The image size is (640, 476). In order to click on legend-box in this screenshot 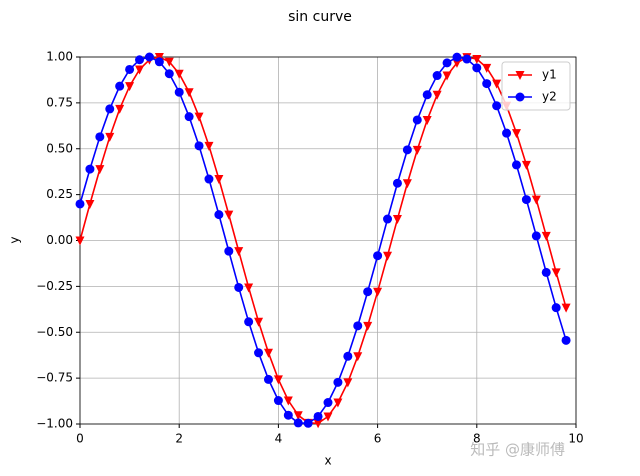, I will do `click(536, 86)`.